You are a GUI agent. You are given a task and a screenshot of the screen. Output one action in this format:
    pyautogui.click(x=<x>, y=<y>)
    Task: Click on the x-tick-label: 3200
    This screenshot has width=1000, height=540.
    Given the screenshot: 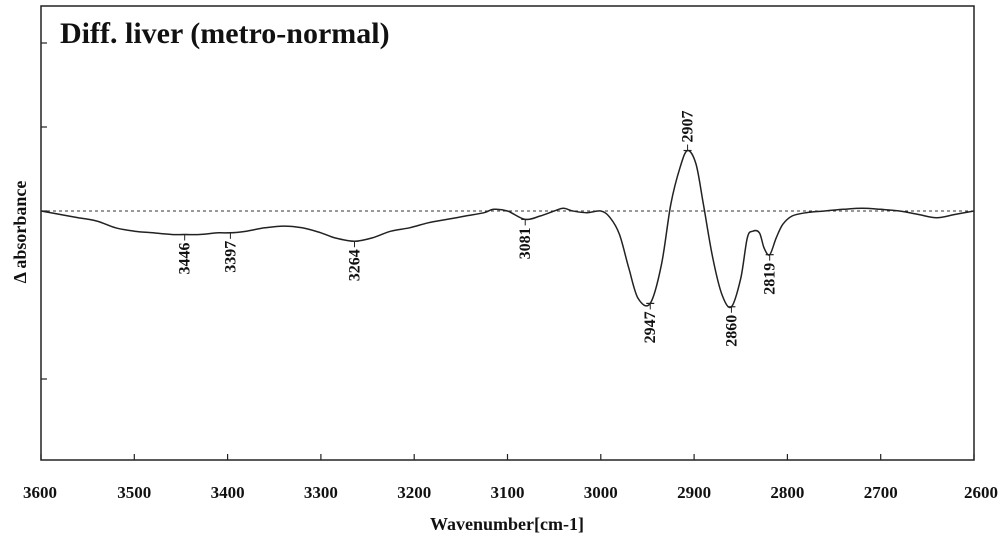 What is the action you would take?
    pyautogui.click(x=414, y=492)
    